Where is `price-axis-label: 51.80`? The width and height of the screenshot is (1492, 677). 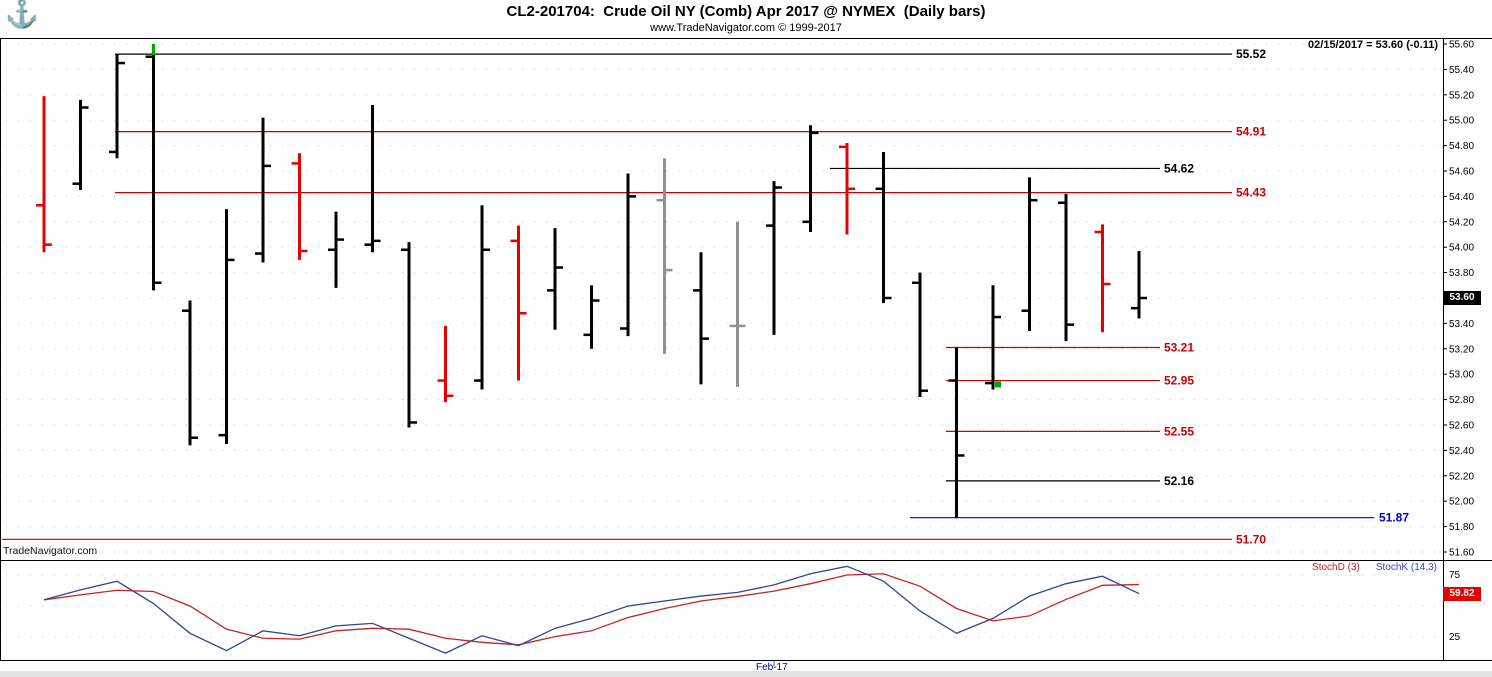 price-axis-label: 51.80 is located at coordinates (1461, 527).